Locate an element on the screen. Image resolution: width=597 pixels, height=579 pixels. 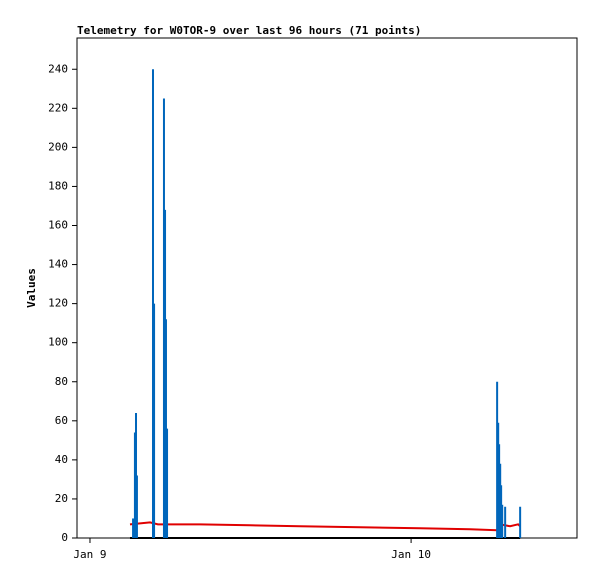
y-tick-label: 240 is located at coordinates (58, 68).